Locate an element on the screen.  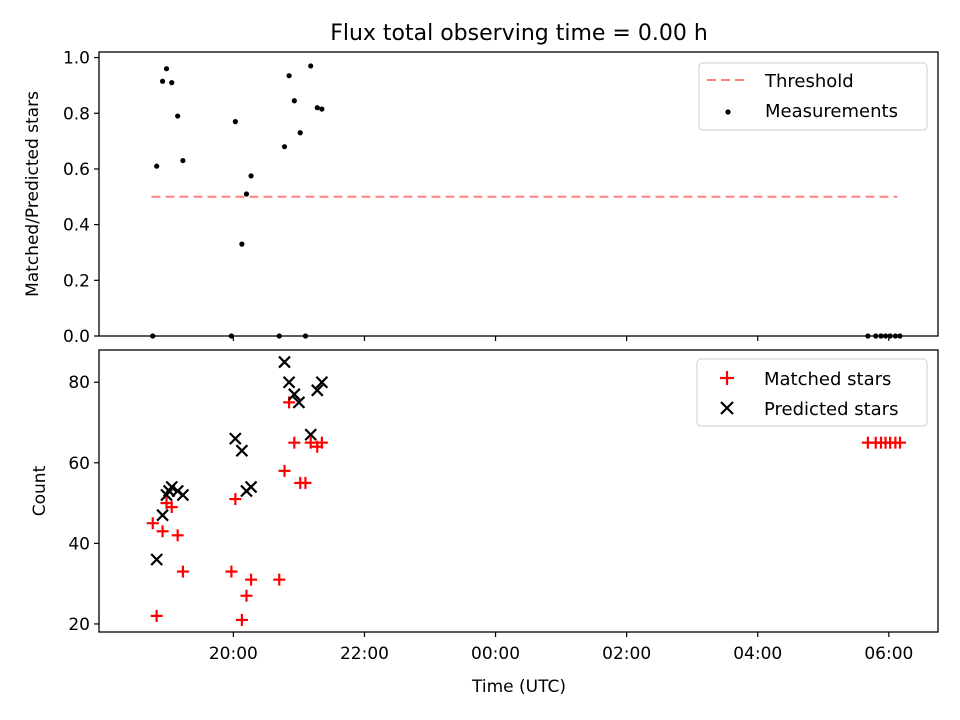
predicted-stars-points is located at coordinates (239, 460).